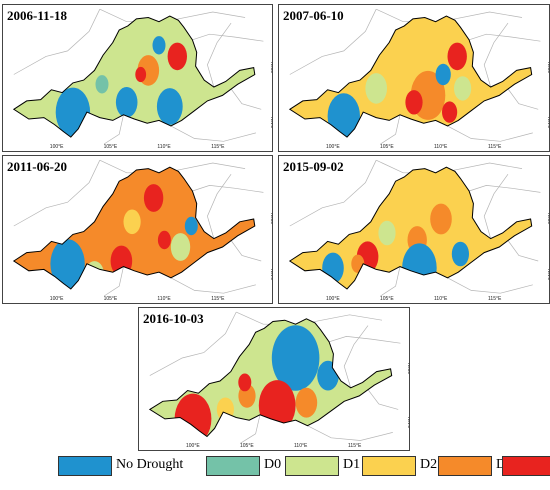 The height and width of the screenshot is (490, 550). Describe the element at coordinates (37, 15) in the screenshot. I see `panel-date: 2006-11-18` at that location.